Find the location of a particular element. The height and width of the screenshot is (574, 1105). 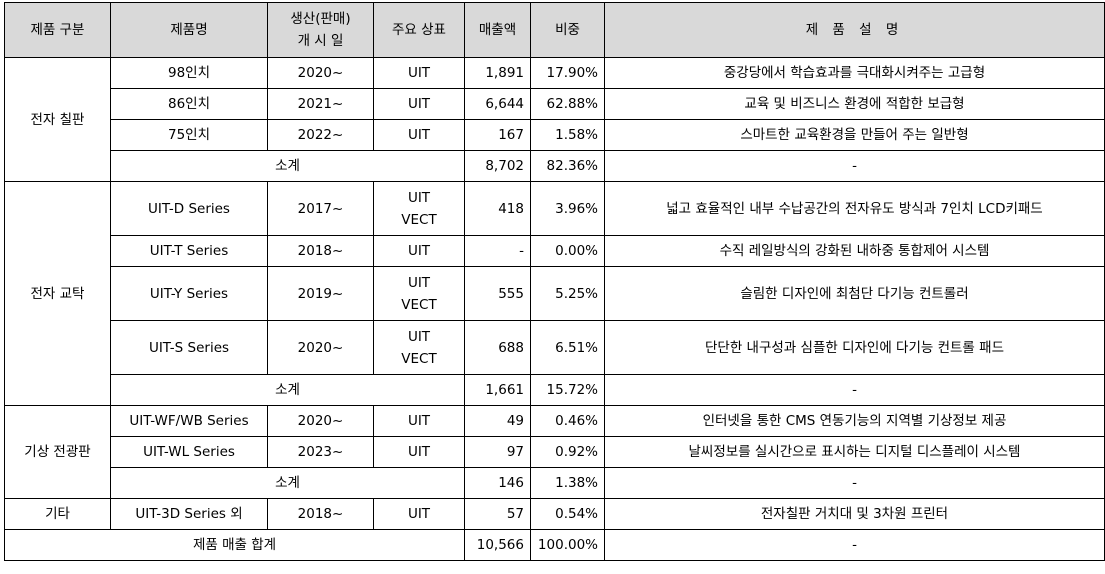

sales-cell: 97 is located at coordinates (497, 452).